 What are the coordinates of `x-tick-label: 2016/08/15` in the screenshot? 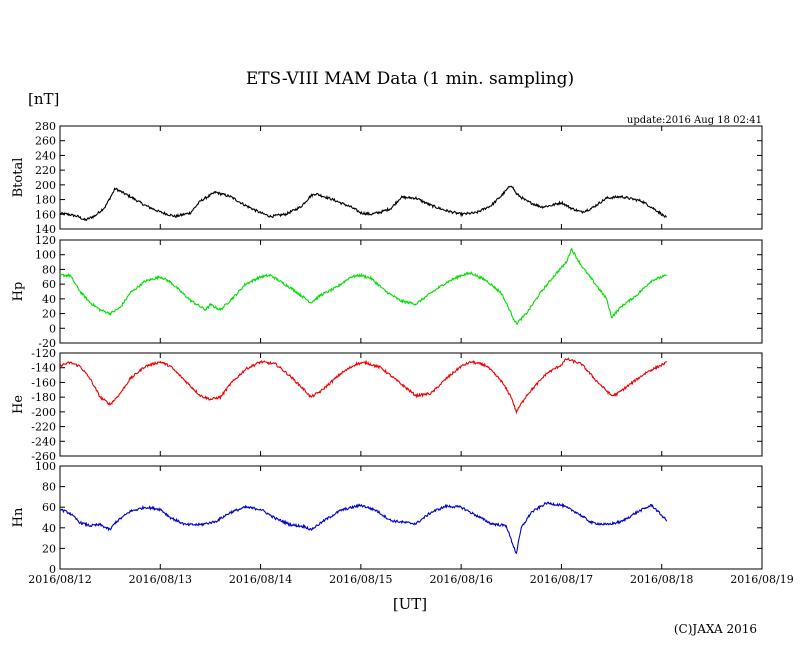 It's located at (360, 579).